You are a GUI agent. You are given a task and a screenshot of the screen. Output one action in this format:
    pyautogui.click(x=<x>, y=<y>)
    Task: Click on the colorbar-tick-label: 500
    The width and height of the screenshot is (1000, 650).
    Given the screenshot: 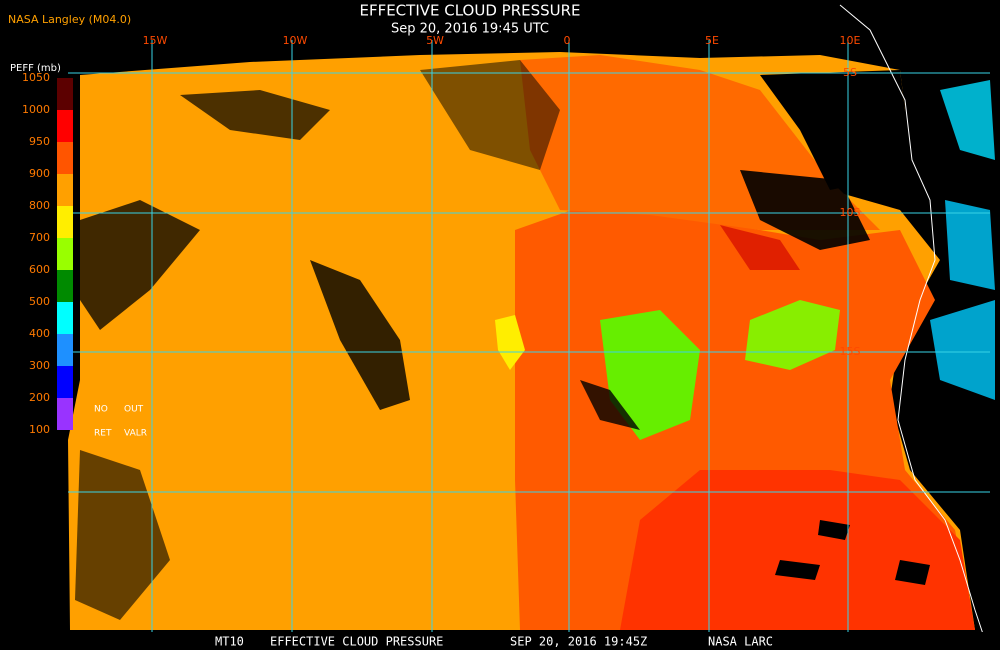 What is the action you would take?
    pyautogui.click(x=39, y=301)
    